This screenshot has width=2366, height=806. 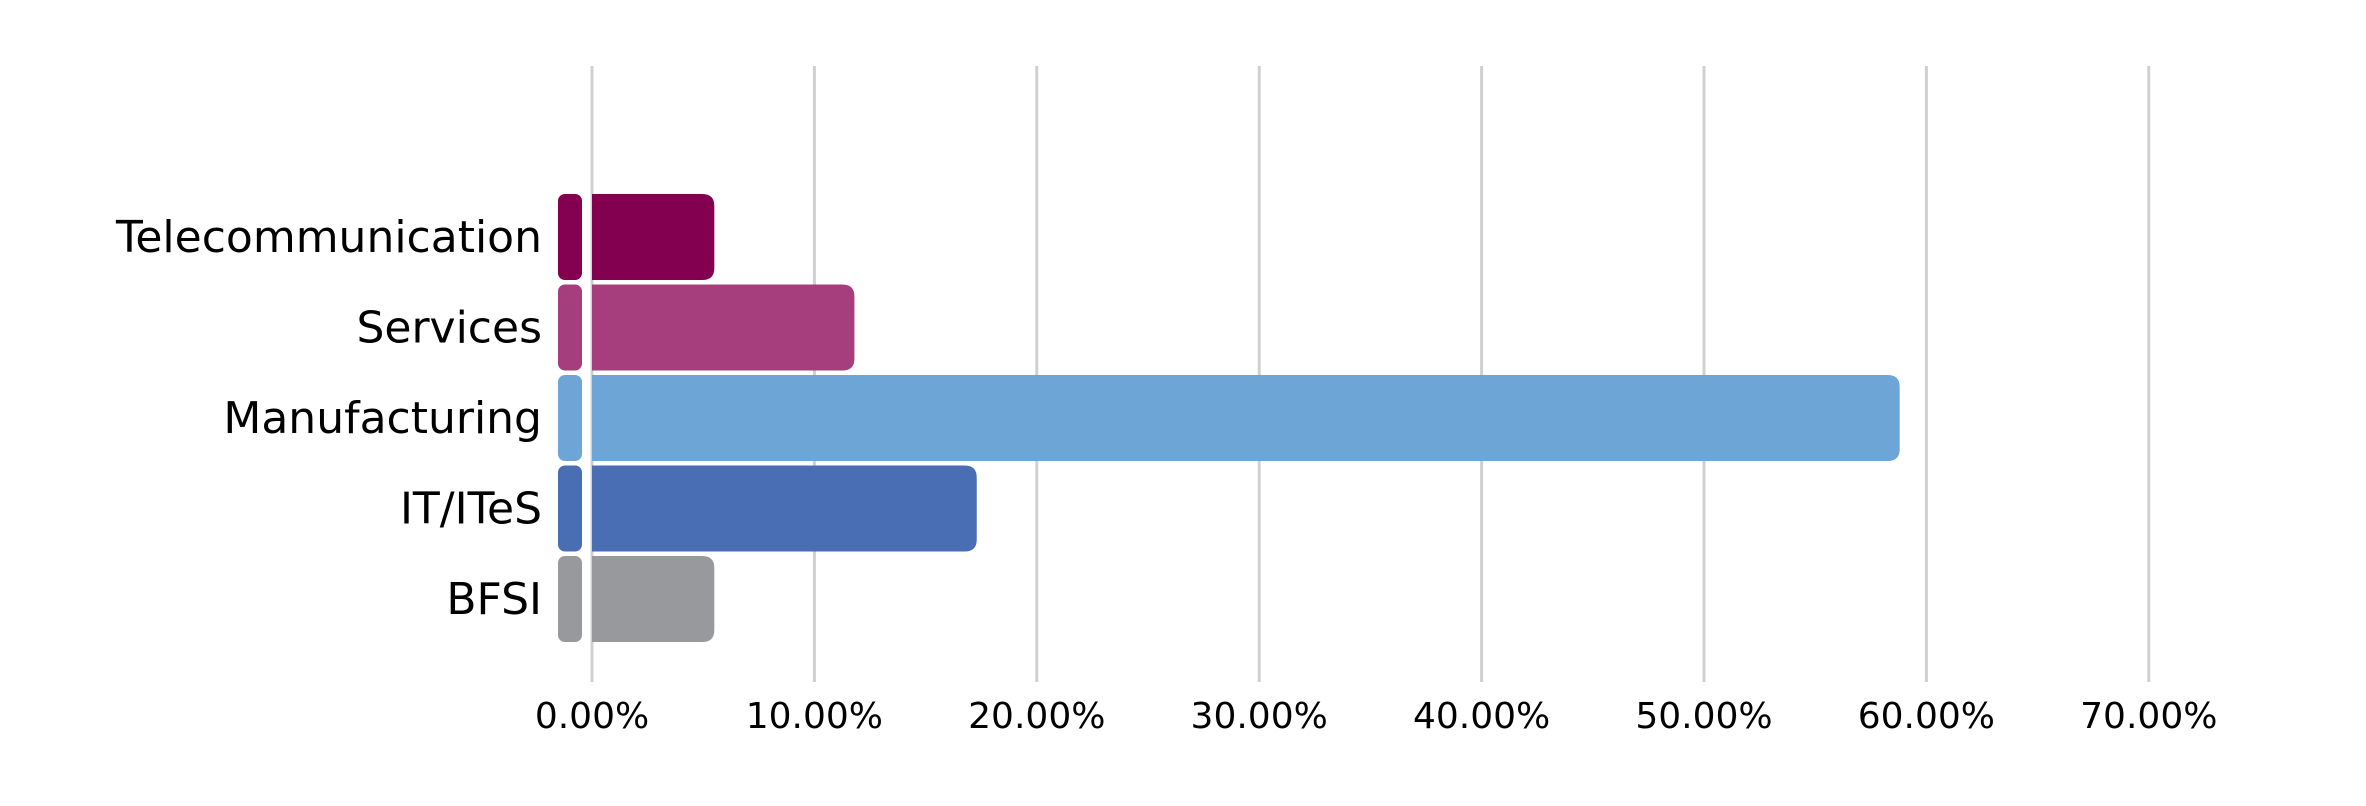 I want to click on x-tick-label: 20.00%, so click(x=1036, y=716).